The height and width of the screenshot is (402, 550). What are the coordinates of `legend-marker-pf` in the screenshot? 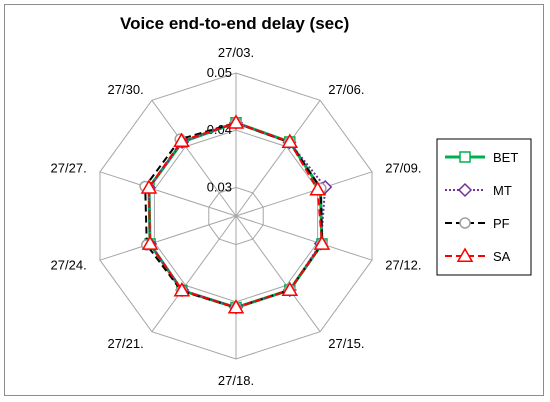 It's located at (465, 223).